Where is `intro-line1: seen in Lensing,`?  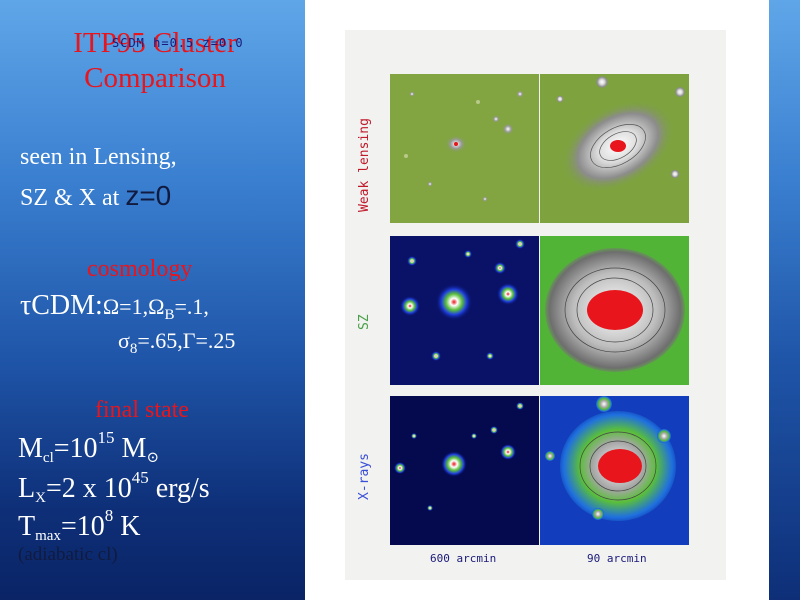
intro-line1: seen in Lensing, is located at coordinates (98, 157).